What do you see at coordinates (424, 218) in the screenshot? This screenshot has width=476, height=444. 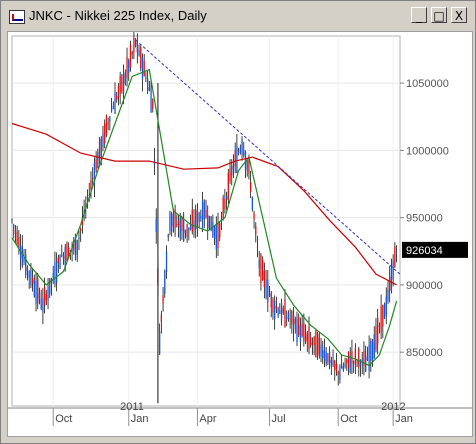 I see `y-axis: 850000 900000 950000 1000000 1050000` at bounding box center [424, 218].